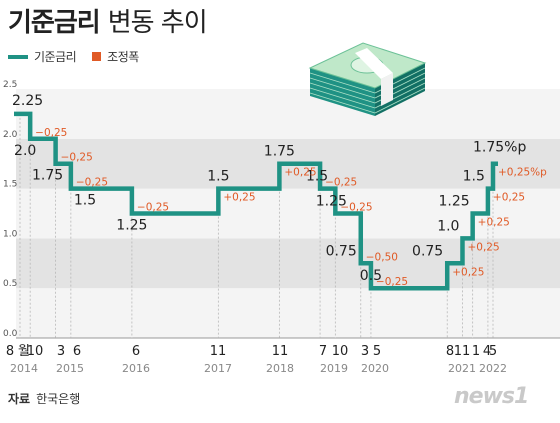  Describe the element at coordinates (375, 368) in the screenshot. I see `x-year-label: 2020` at that location.